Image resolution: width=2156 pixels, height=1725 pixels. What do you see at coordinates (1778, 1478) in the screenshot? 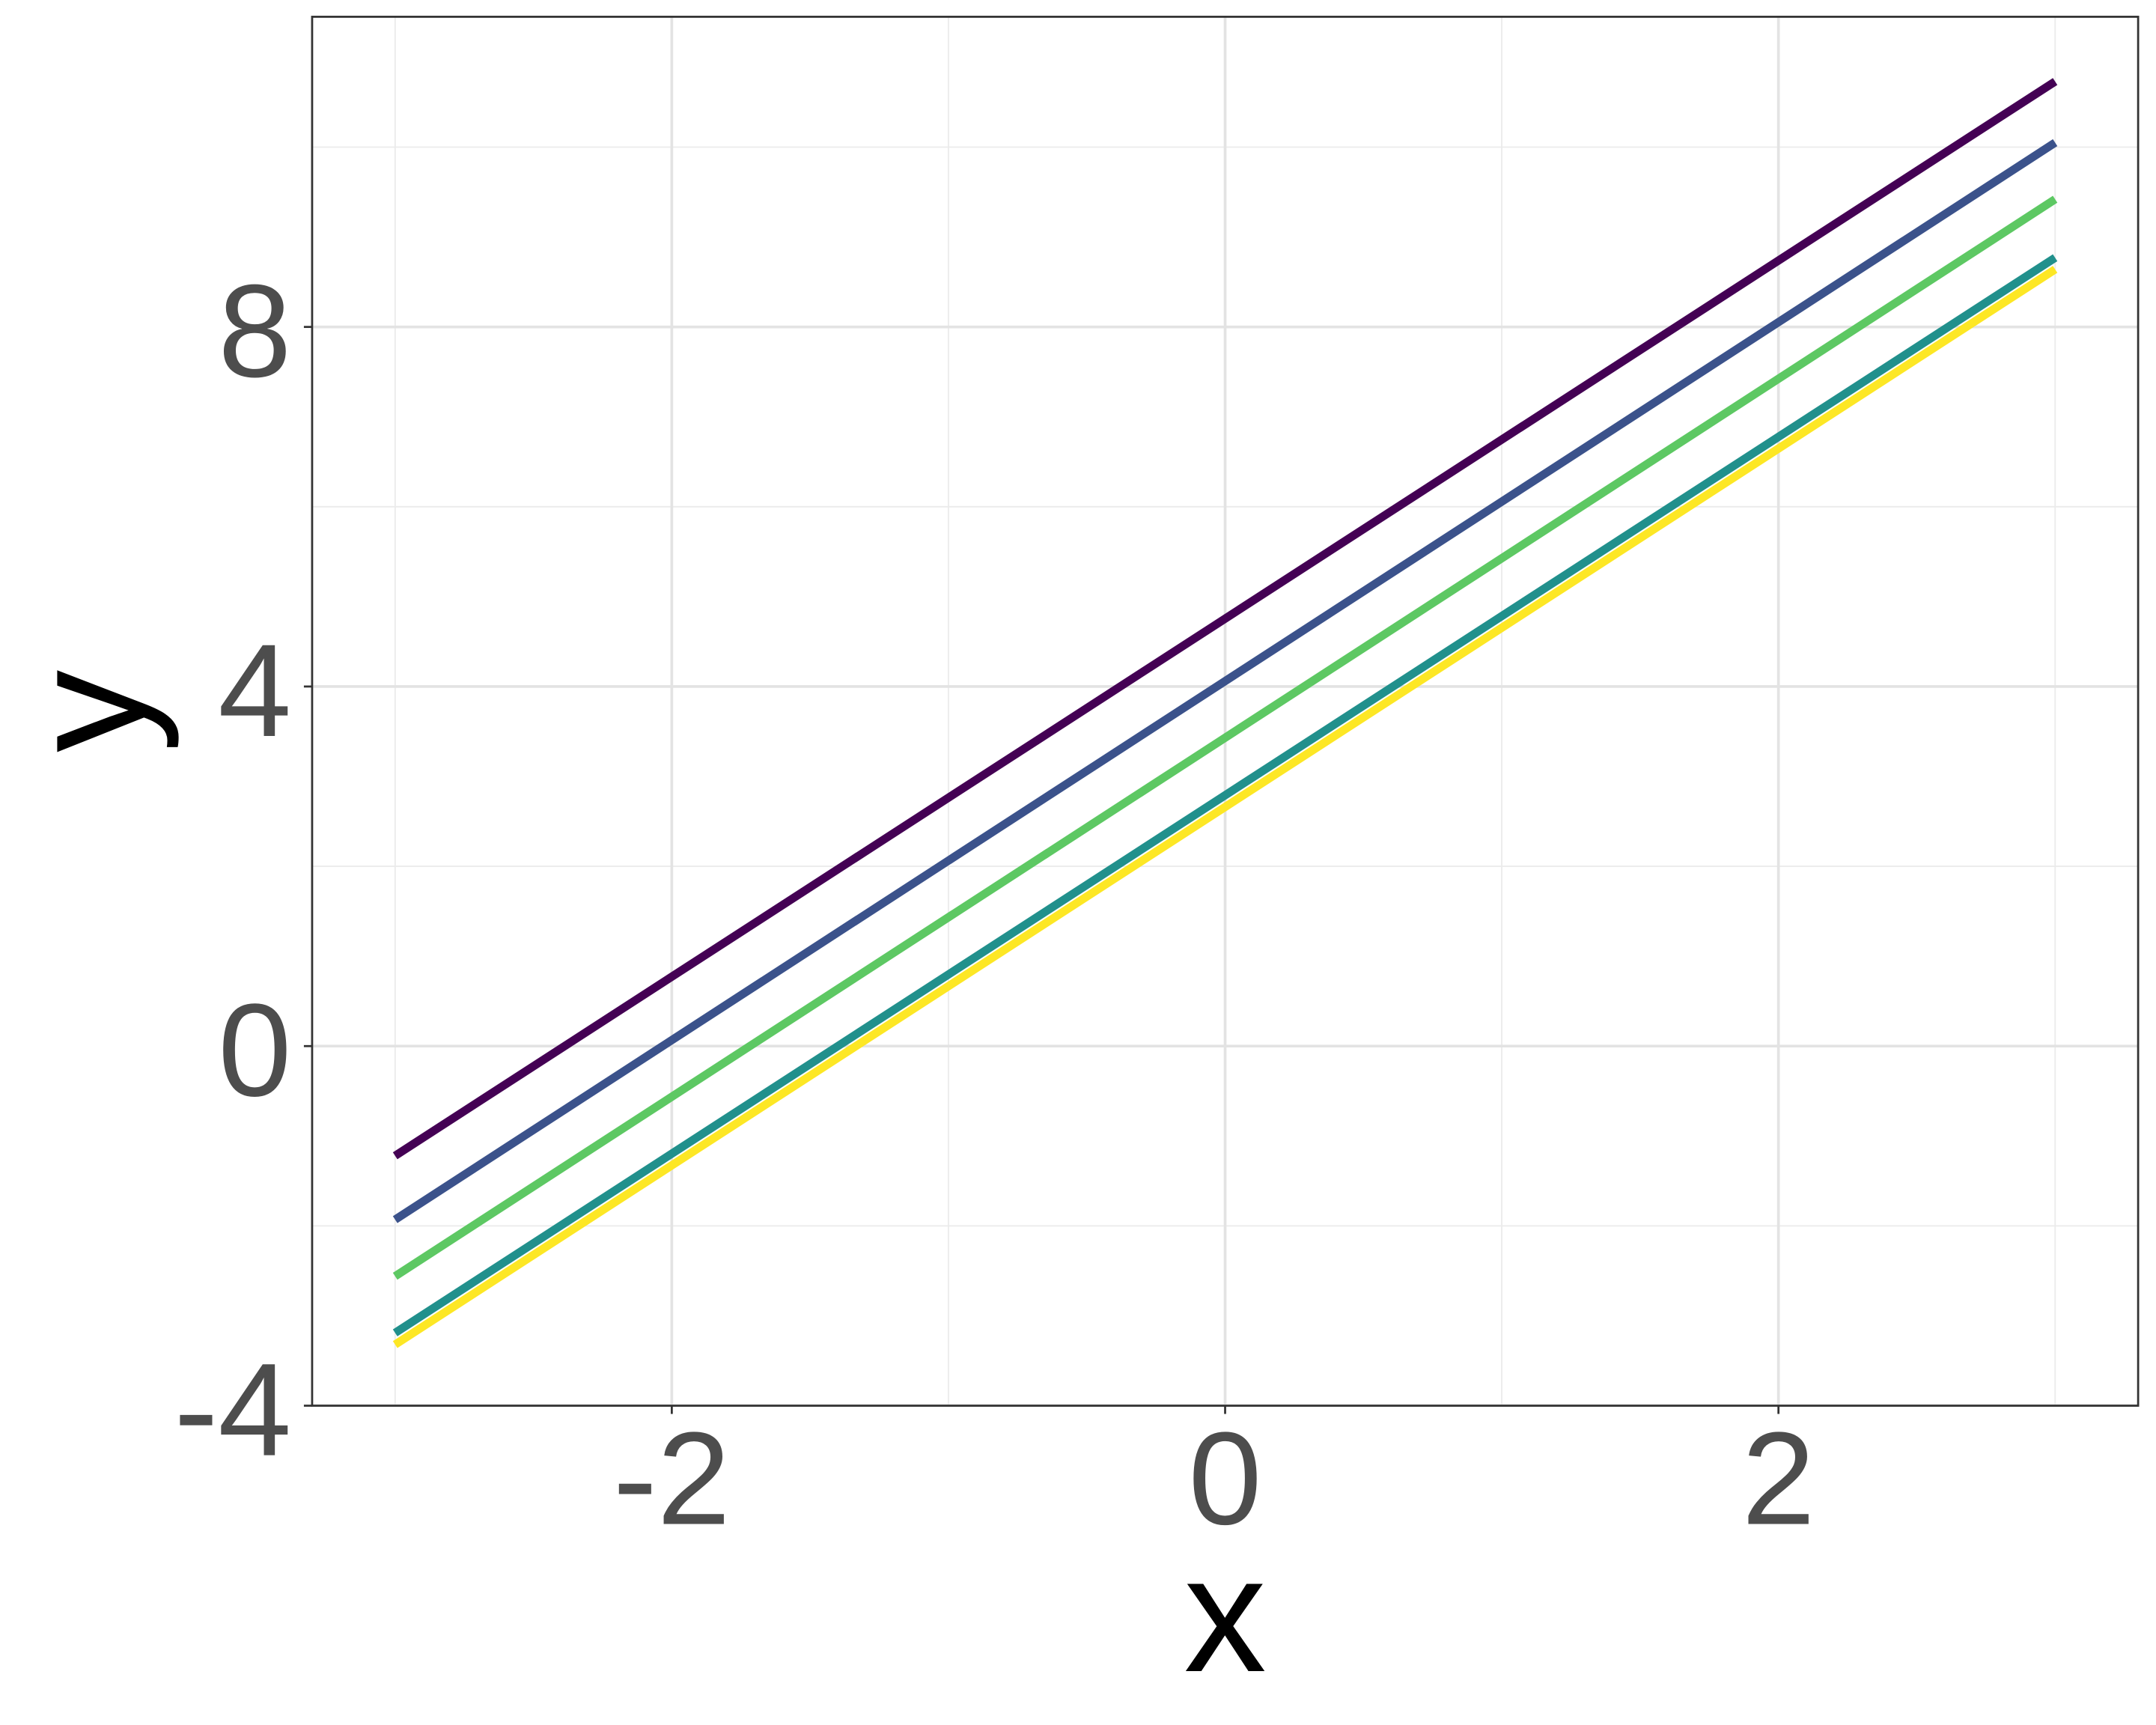
I see `x-tick-label: 2` at bounding box center [1778, 1478].